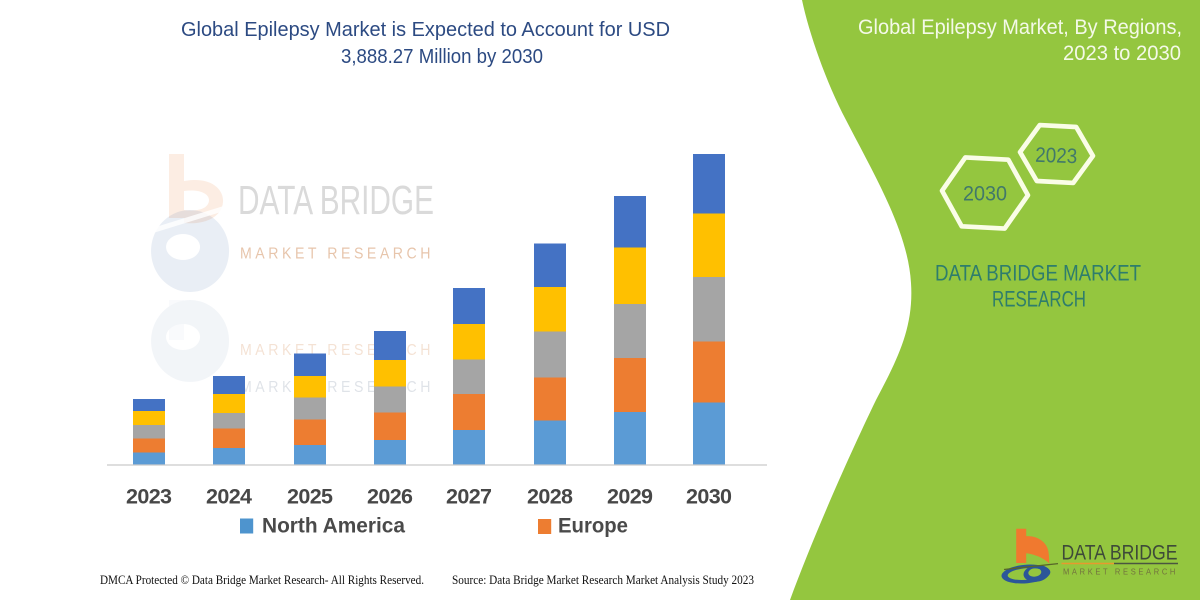 This screenshot has height=605, width=1200. What do you see at coordinates (334, 526) in the screenshot?
I see `svg-text: North America` at bounding box center [334, 526].